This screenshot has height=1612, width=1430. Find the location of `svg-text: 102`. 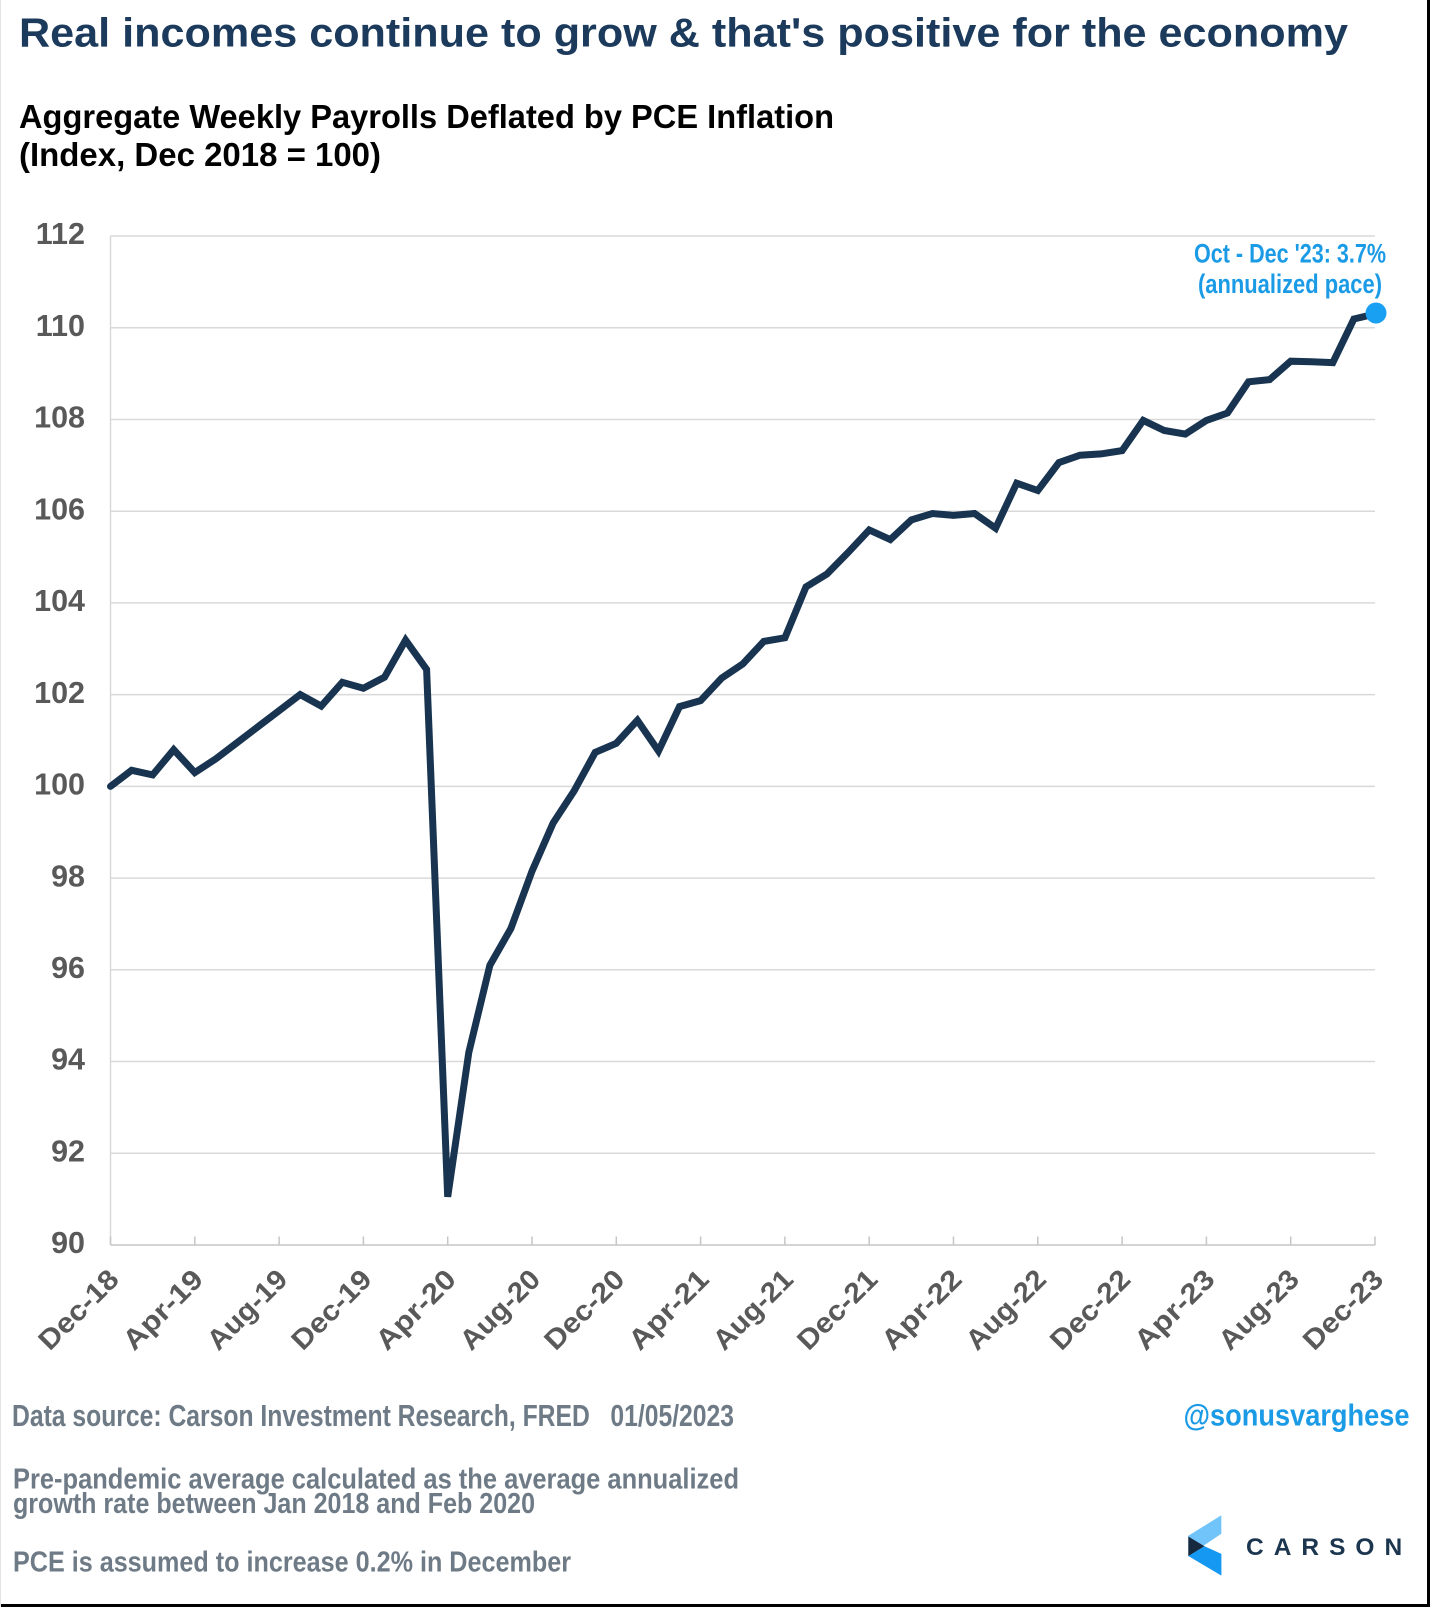

svg-text: 102 is located at coordinates (59, 693).